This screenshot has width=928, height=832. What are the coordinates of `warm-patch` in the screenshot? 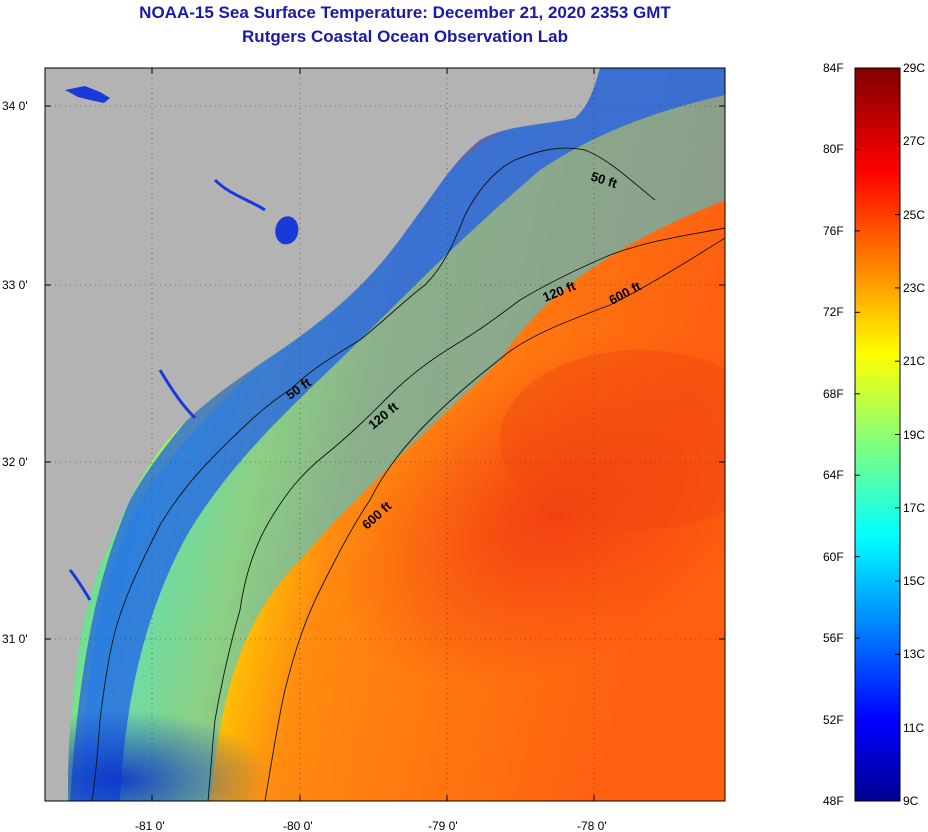 It's located at (612, 440).